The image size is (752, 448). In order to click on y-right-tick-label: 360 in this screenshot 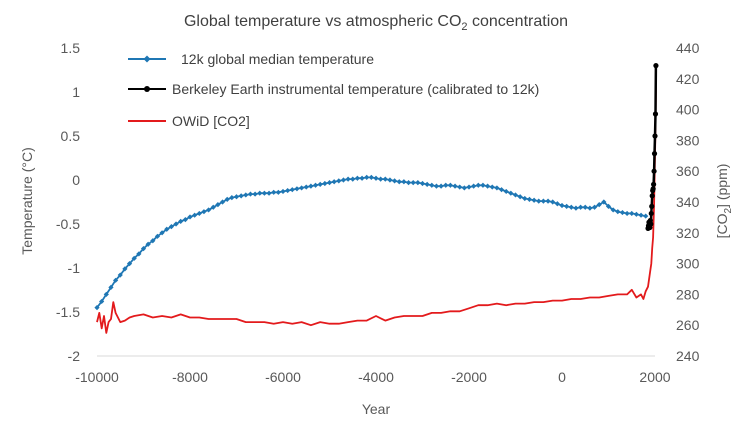, I will do `click(688, 171)`.